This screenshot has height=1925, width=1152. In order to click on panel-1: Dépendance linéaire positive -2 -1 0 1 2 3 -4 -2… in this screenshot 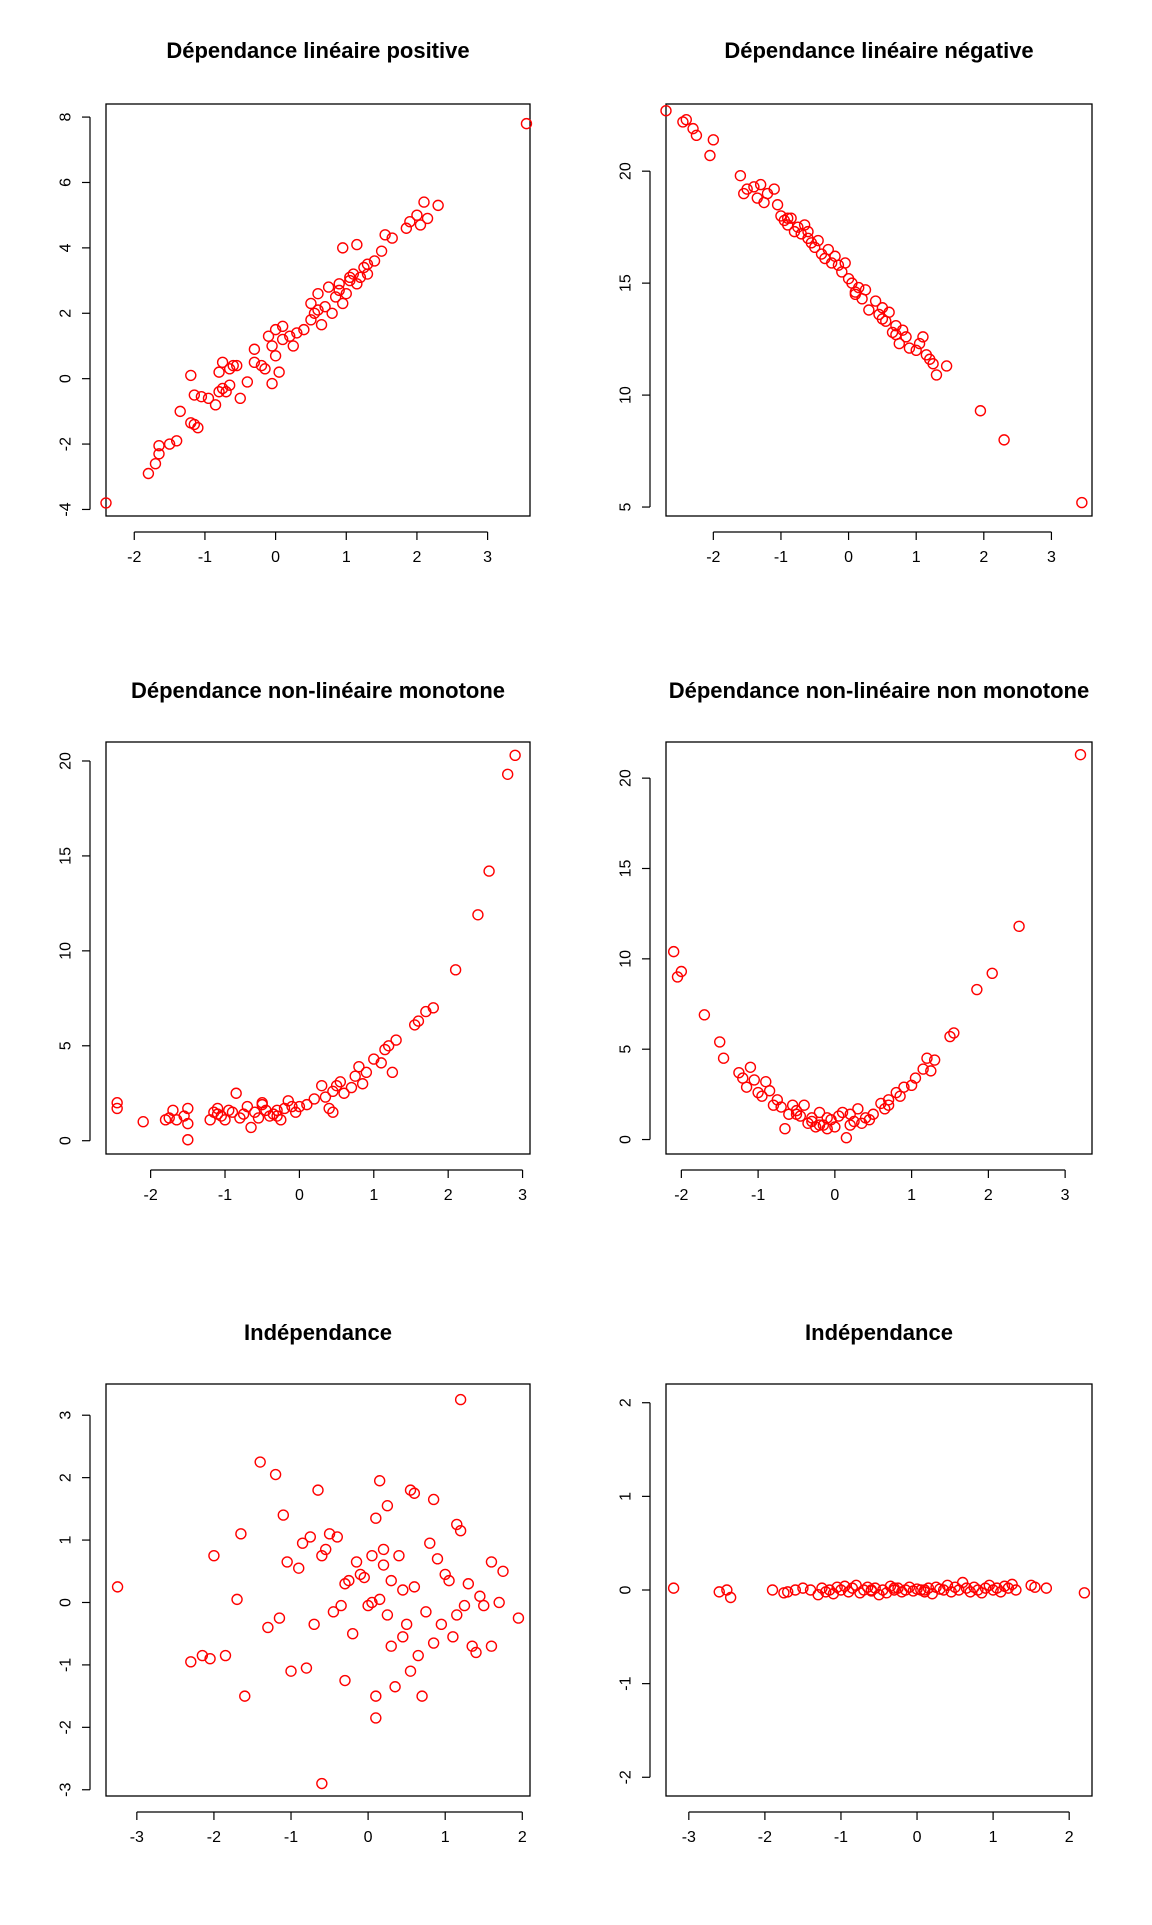, I will do `click(295, 302)`.